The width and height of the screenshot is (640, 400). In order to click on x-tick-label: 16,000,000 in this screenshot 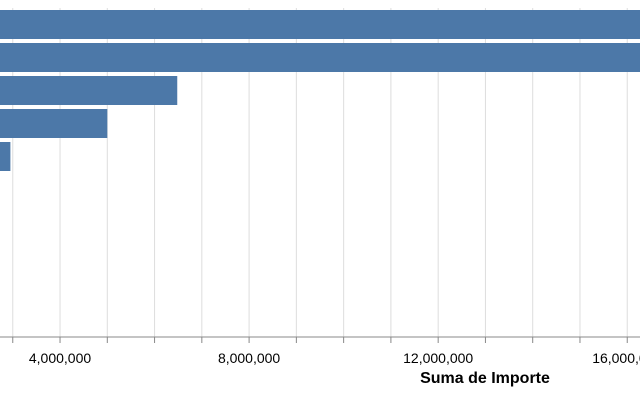, I will do `click(616, 358)`.